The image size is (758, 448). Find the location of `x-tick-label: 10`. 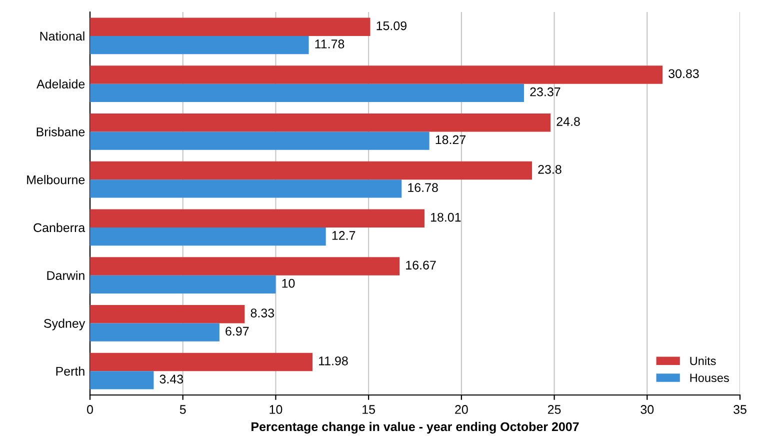

x-tick-label: 10 is located at coordinates (276, 409).